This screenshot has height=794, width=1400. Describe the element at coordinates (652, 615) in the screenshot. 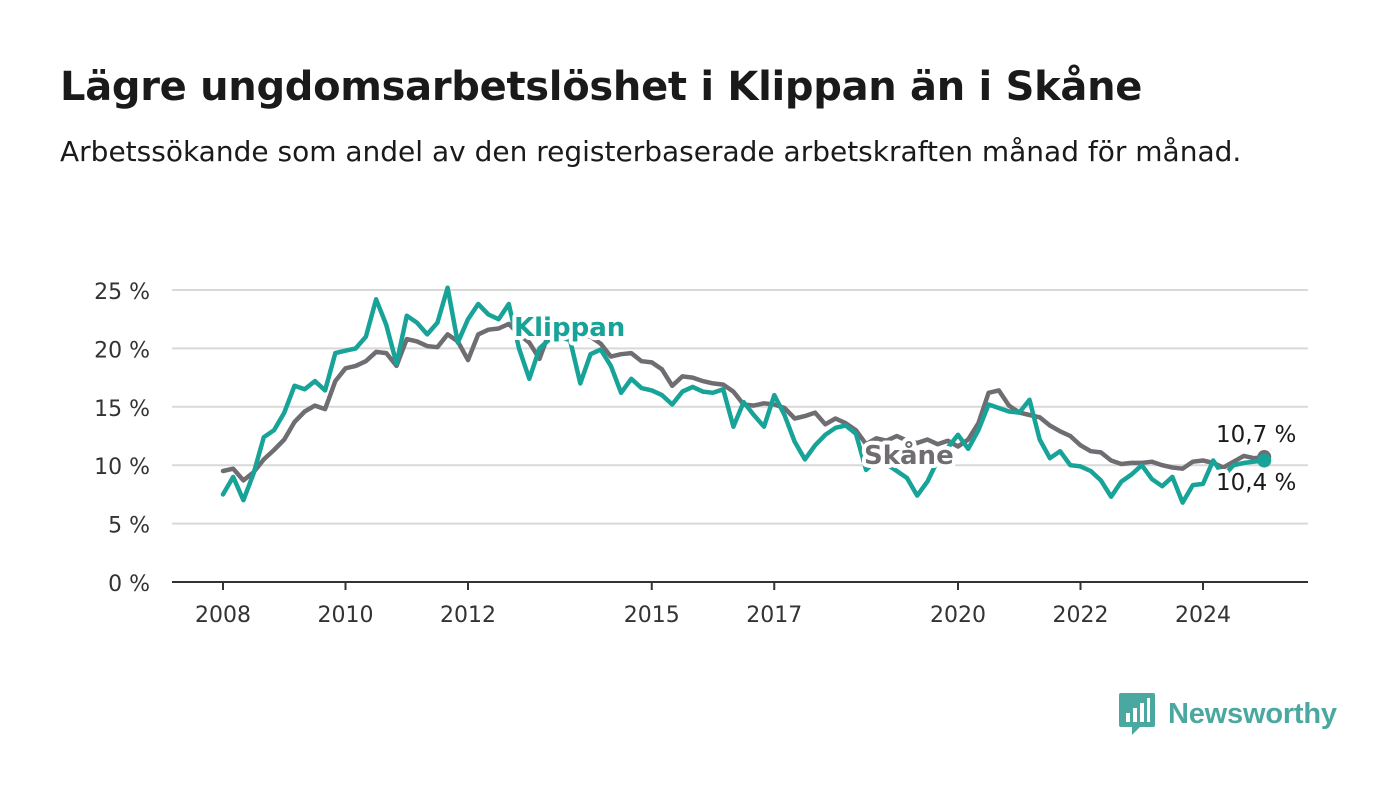

I see `x-tick-label: 2015` at that location.